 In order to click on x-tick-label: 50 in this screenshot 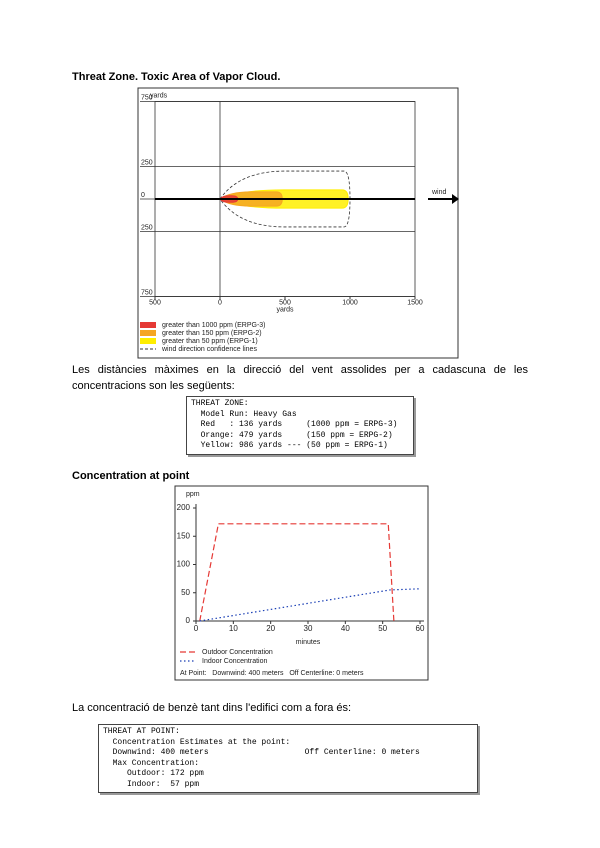, I will do `click(382, 628)`.